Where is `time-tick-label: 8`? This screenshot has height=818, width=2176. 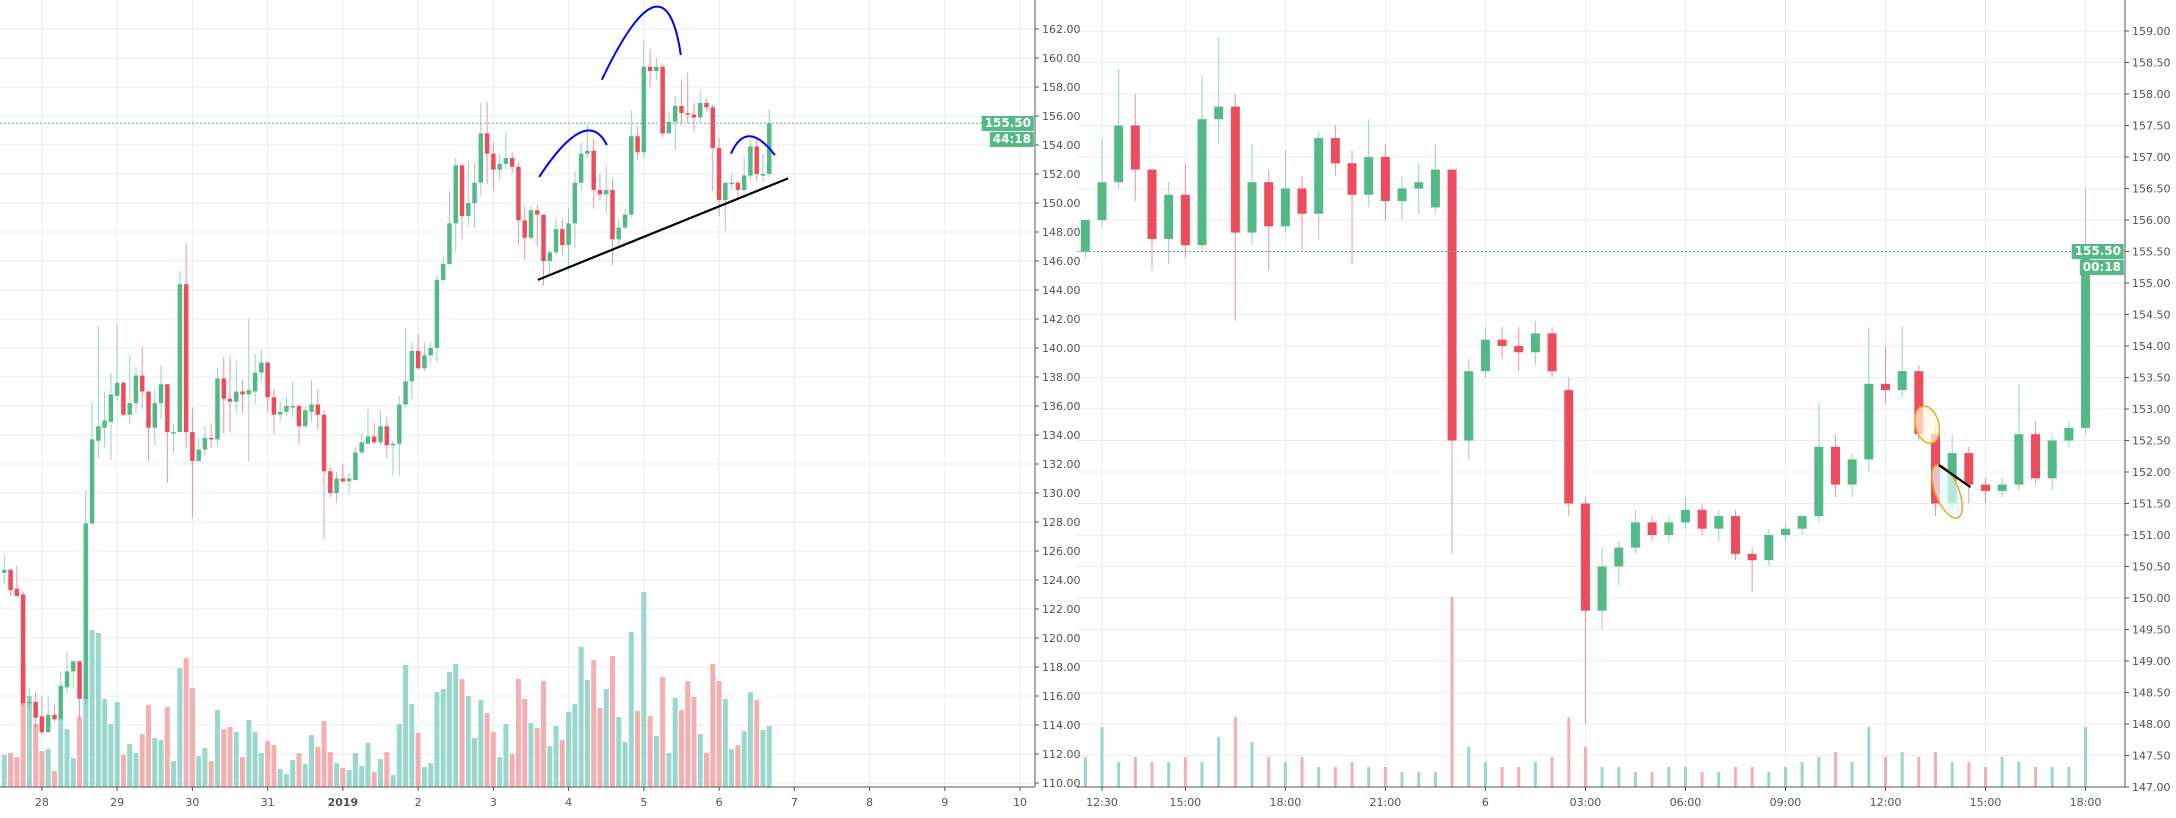 time-tick-label: 8 is located at coordinates (869, 802).